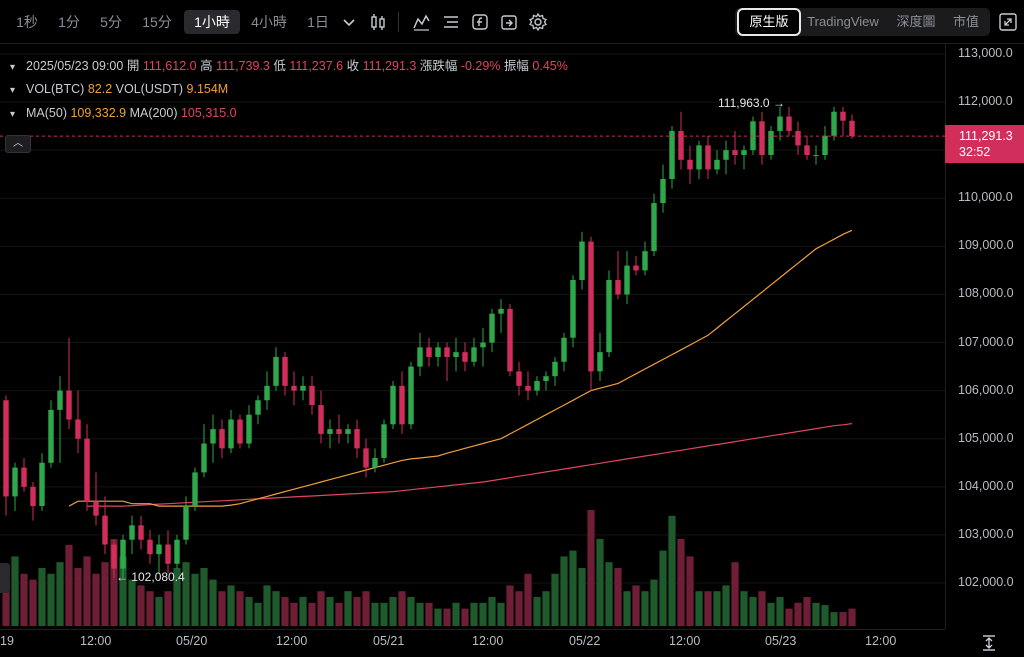 The width and height of the screenshot is (1024, 657). I want to click on function-icon, so click(480, 22).